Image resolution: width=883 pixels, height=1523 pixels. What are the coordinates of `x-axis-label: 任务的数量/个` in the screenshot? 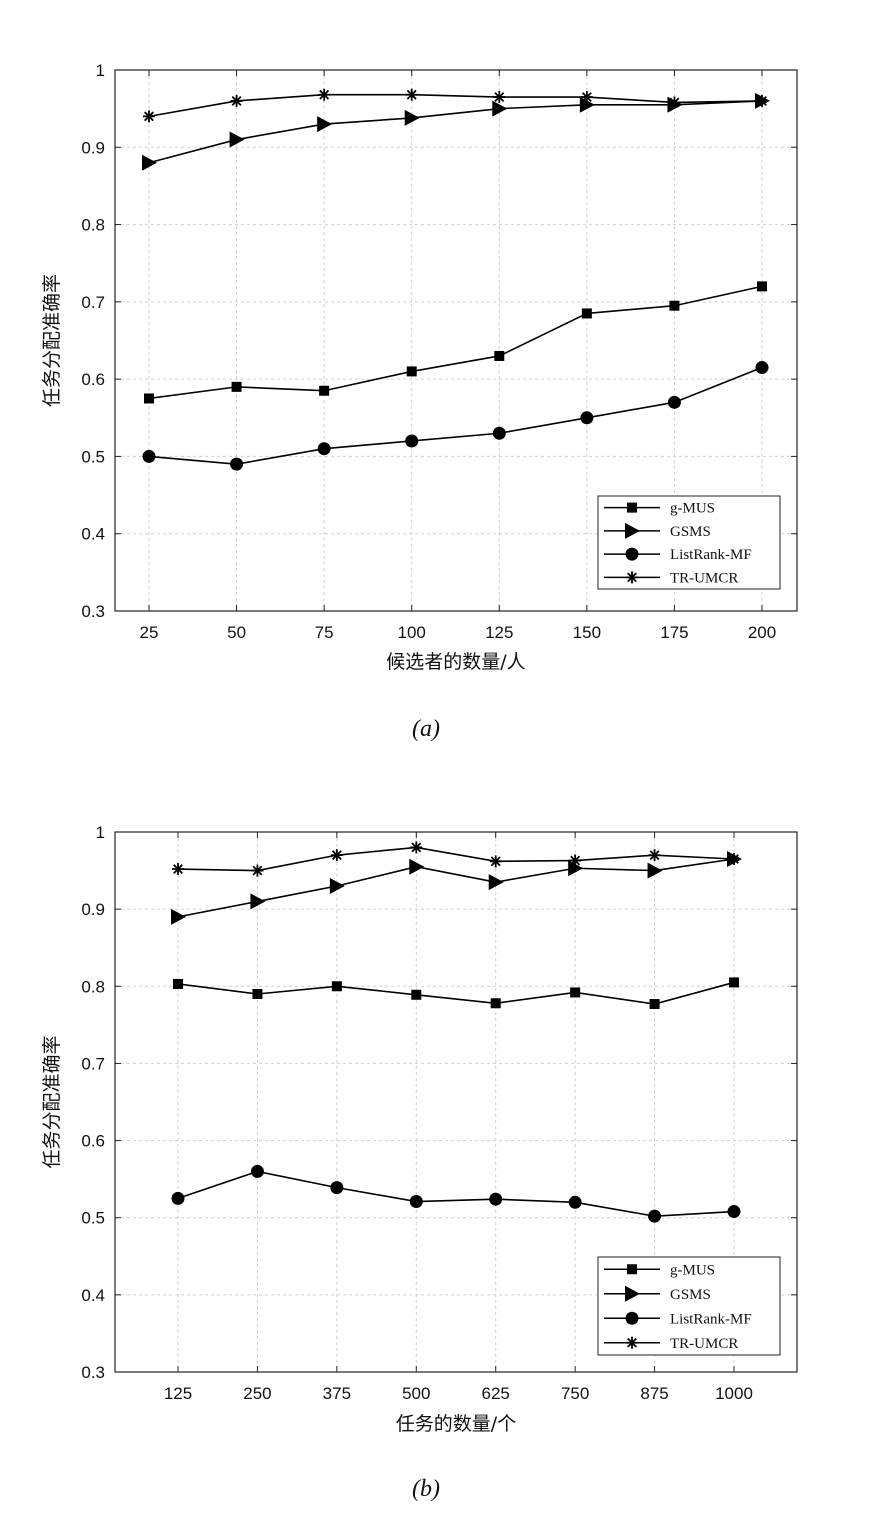 It's located at (456, 1424).